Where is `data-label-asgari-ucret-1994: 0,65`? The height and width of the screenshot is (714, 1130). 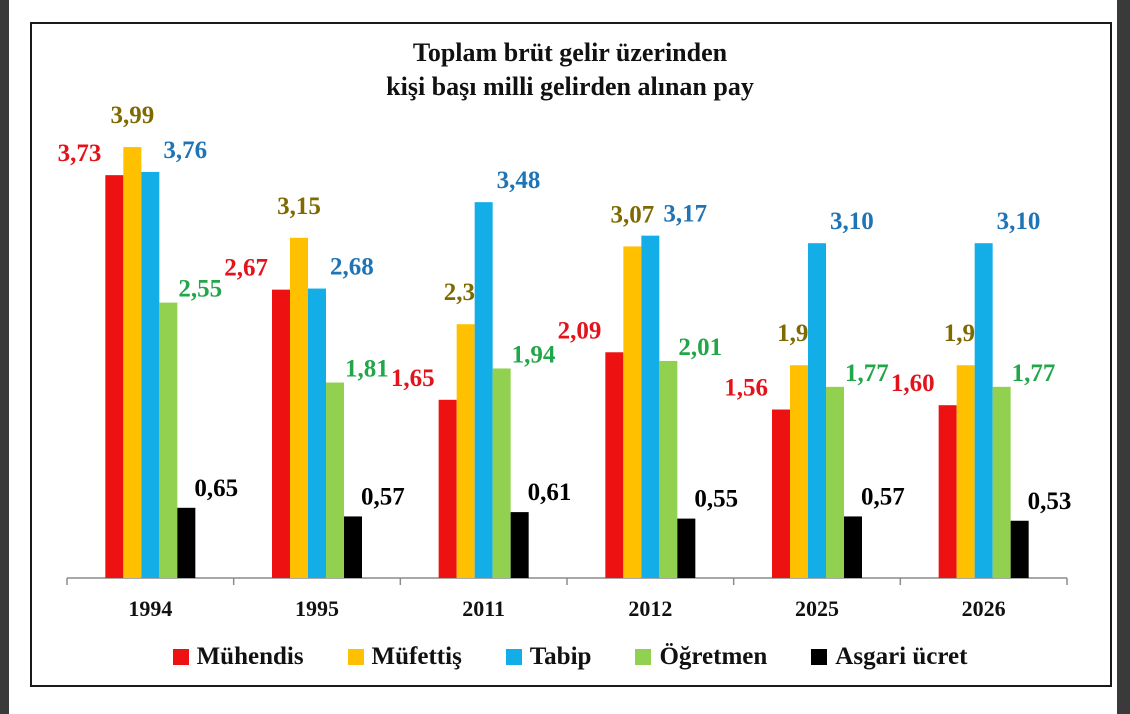
data-label-asgari-ucret-1994: 0,65 is located at coordinates (216, 488).